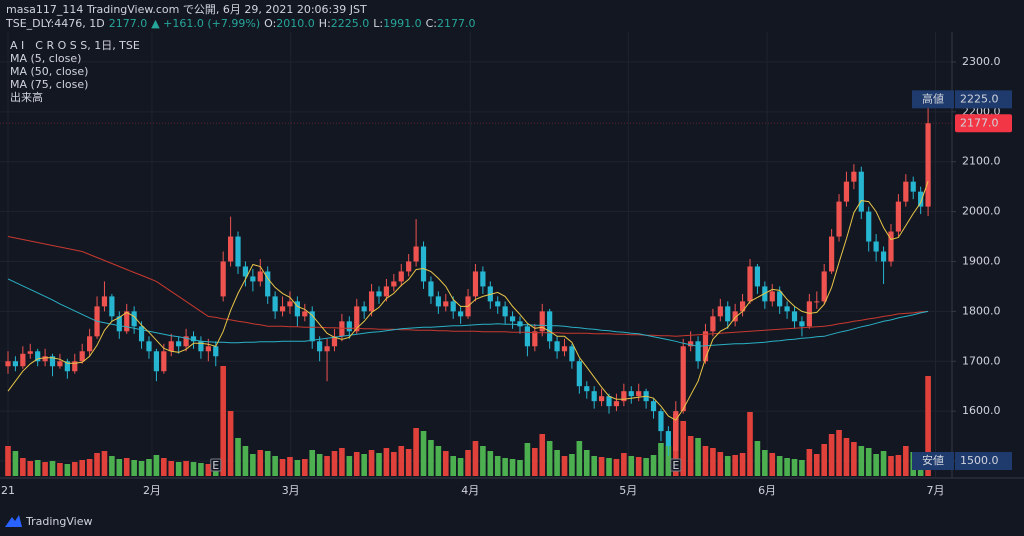 This screenshot has width=1024, height=536. Describe the element at coordinates (215, 465) in the screenshot. I see `event-label: E` at that location.